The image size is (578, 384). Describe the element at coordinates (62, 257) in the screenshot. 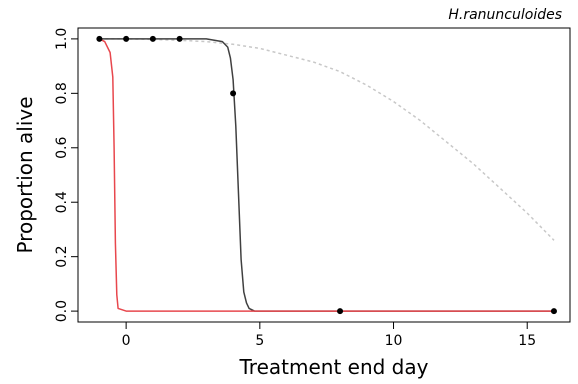

I see `y-tick-label: 0.2` at that location.